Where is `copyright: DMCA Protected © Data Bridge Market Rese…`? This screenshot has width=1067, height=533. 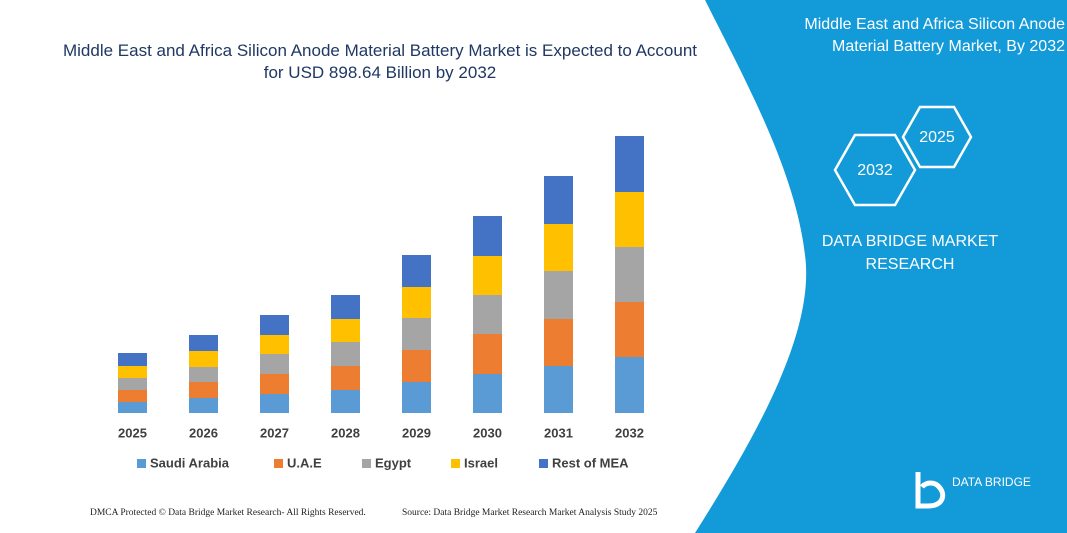 copyright: DMCA Protected © Data Bridge Market Rese… is located at coordinates (228, 513).